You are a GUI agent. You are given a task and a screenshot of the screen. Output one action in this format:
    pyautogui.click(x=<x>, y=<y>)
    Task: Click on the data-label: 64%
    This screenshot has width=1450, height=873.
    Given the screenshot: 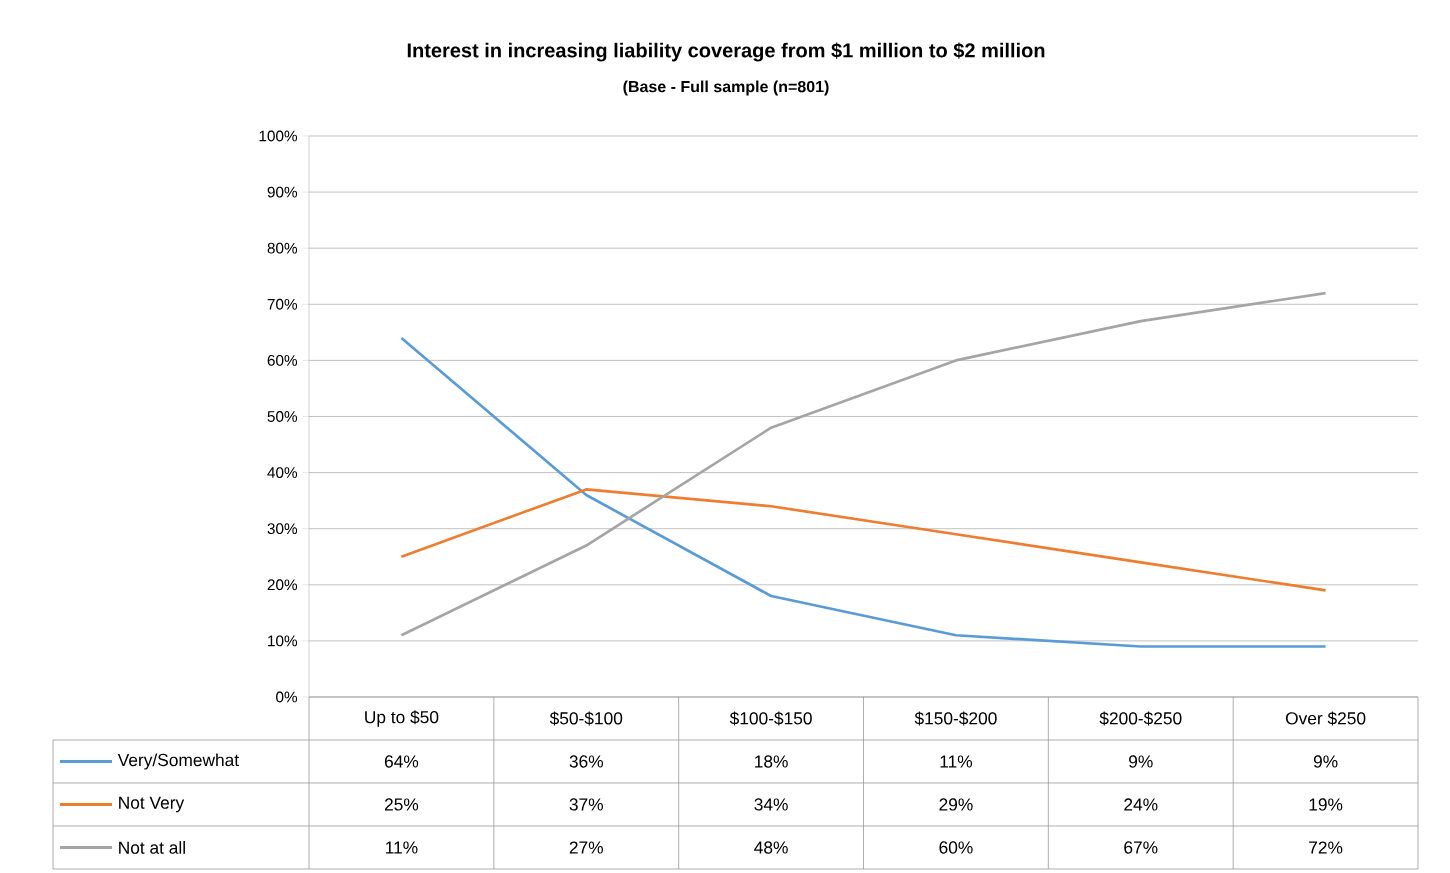 What is the action you would take?
    pyautogui.click(x=401, y=761)
    